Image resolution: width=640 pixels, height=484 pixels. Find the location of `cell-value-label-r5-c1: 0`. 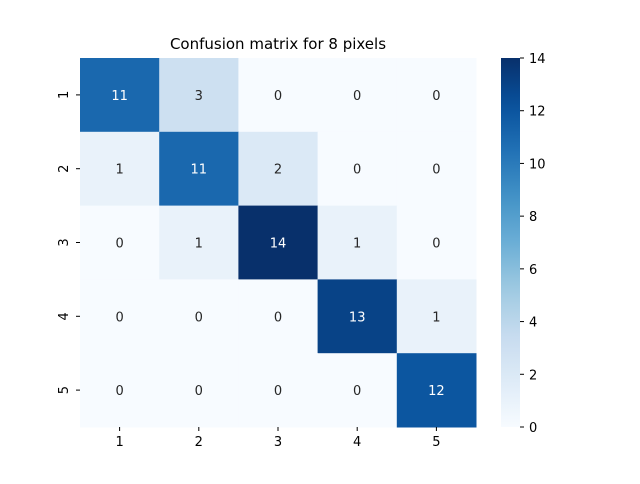

cell-value-label-r5-c1: 0 is located at coordinates (119, 391).